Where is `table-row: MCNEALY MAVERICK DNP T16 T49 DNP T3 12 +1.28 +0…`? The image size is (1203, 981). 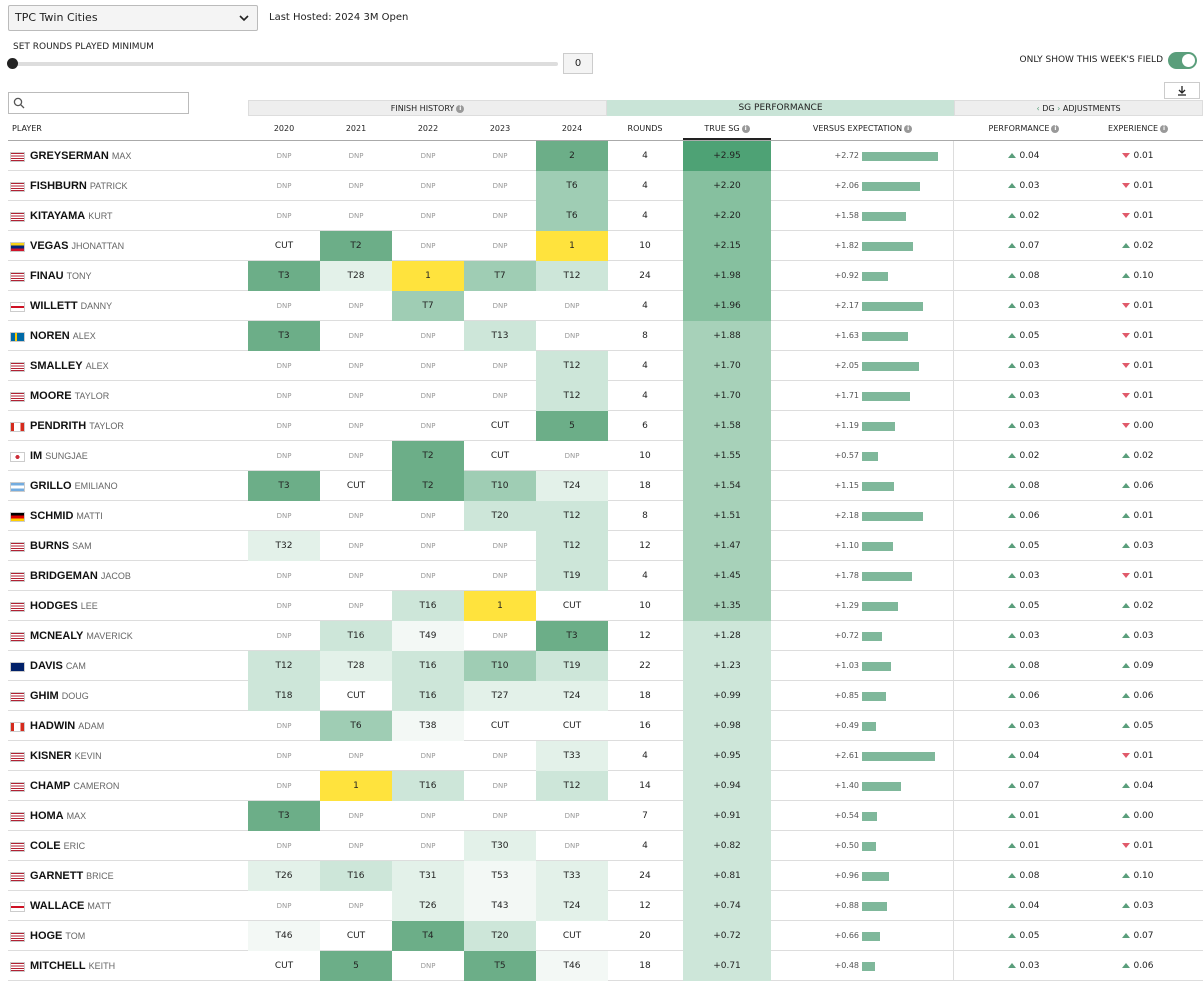
table-row: MCNEALY MAVERICK DNP T16 T49 DNP T3 12 +1.28 +0… is located at coordinates (605, 636).